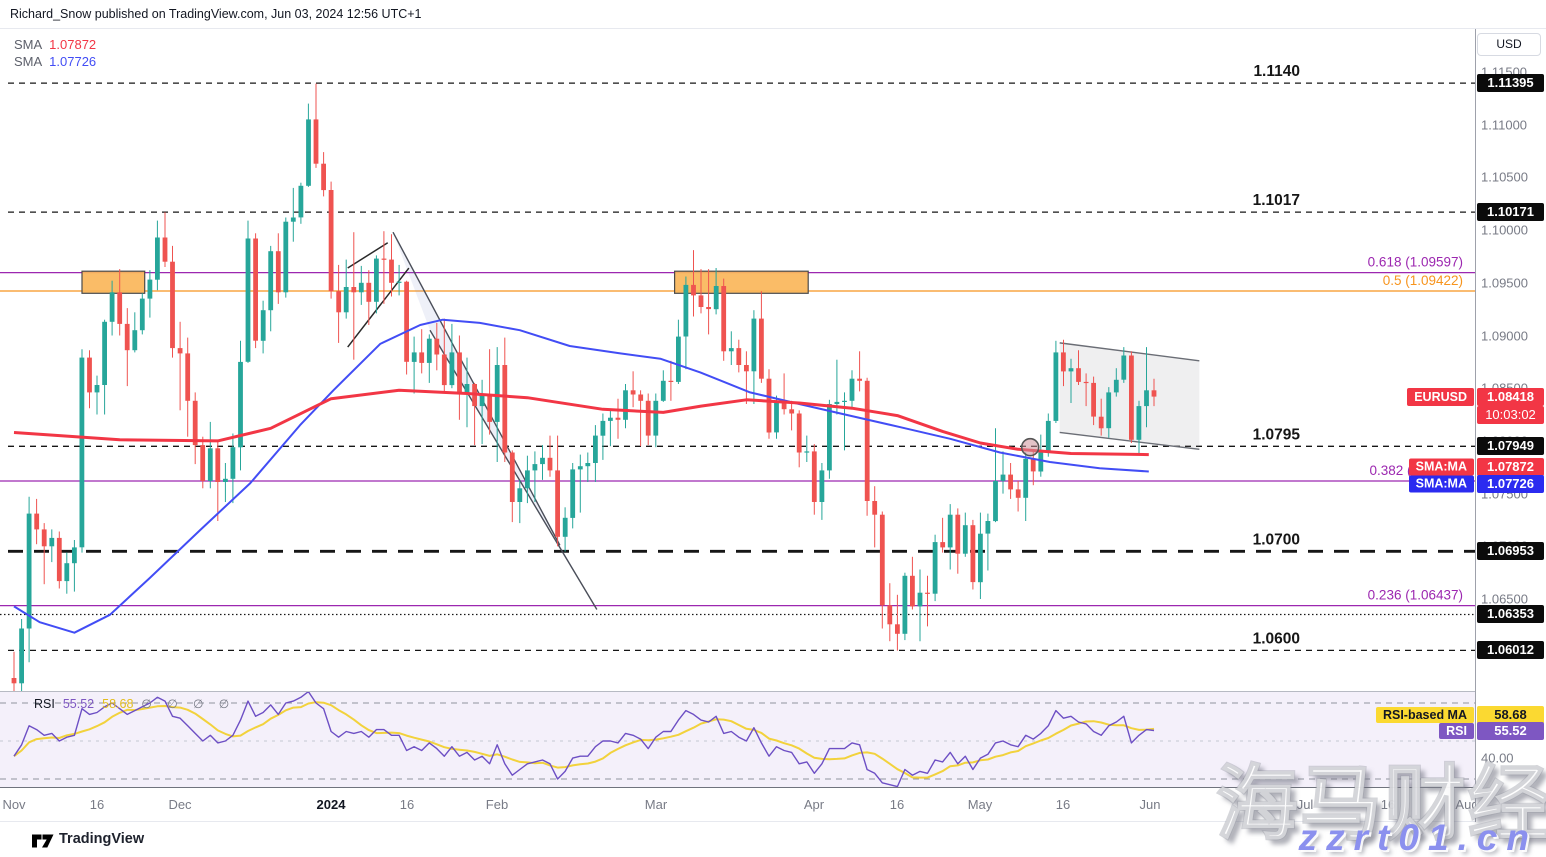 Image resolution: width=1546 pixels, height=857 pixels. I want to click on last-price-badge: 1.08418, so click(1510, 396).